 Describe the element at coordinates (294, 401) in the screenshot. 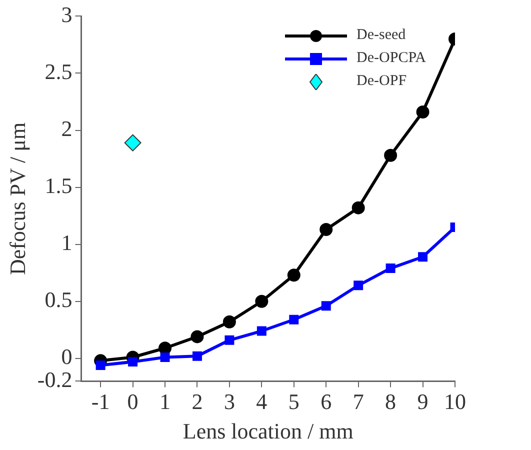

I see `x-tick-label: 5` at that location.